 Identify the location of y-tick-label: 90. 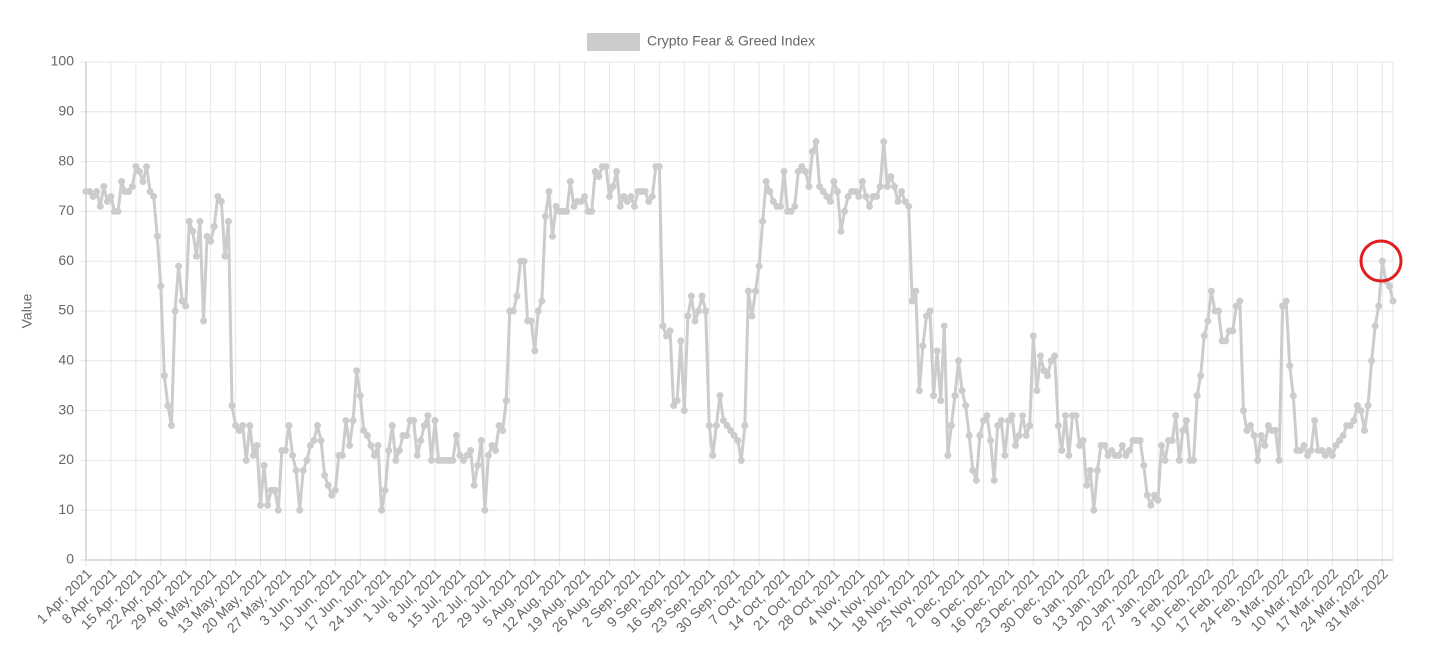
(66, 111).